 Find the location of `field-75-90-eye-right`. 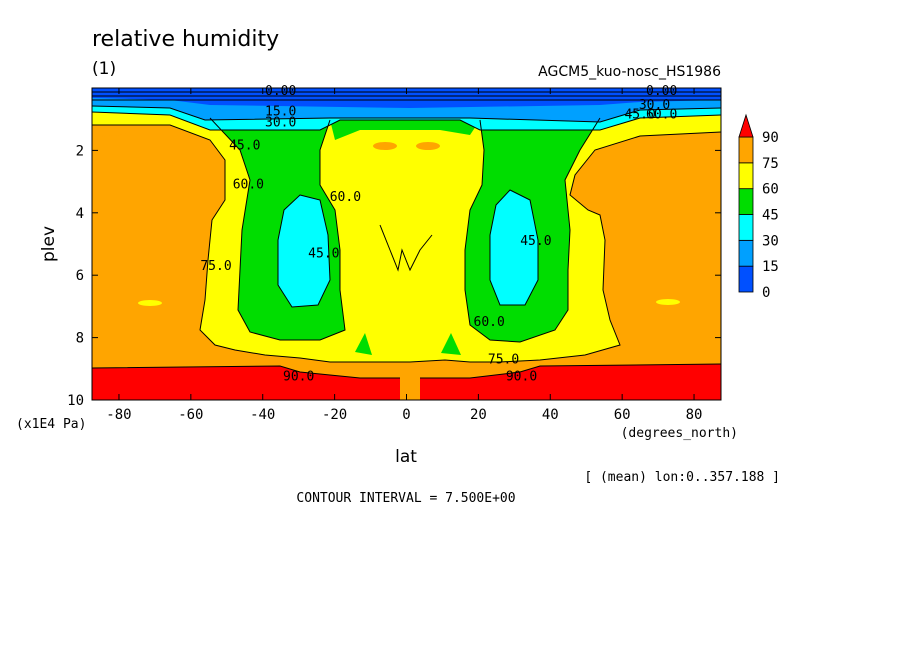

field-75-90-eye-right is located at coordinates (428, 146).